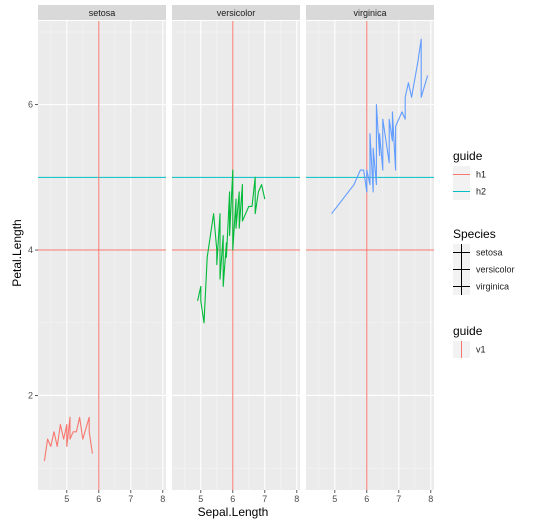 This screenshot has height=525, width=540. Describe the element at coordinates (484, 261) in the screenshot. I see `legend-Species-1: Species setosa versicolor virginica` at that location.